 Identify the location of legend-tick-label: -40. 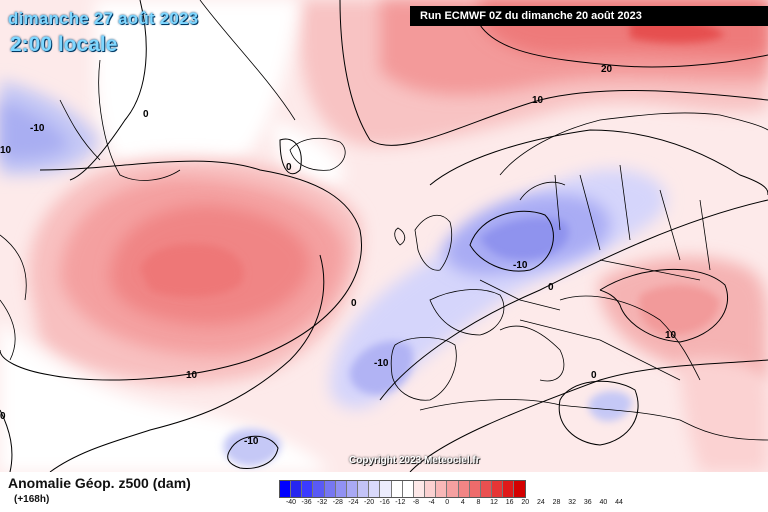
(291, 502).